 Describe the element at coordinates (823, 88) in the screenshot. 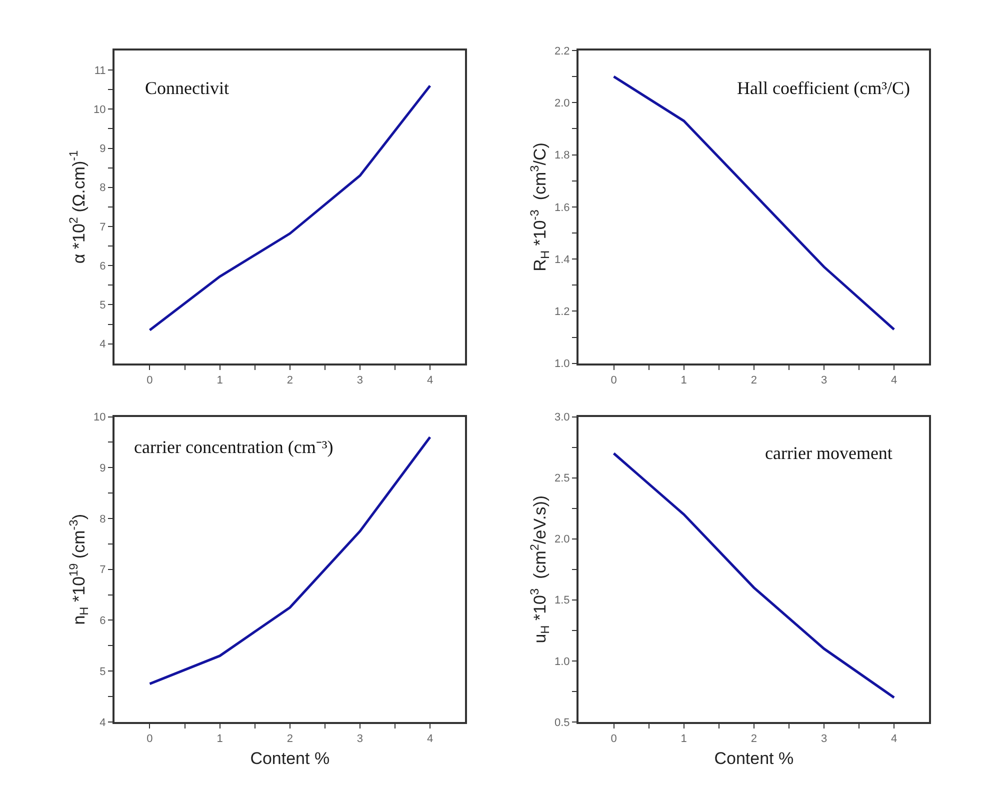

I see `annotation: Hall coefficient (cm³/C)` at that location.